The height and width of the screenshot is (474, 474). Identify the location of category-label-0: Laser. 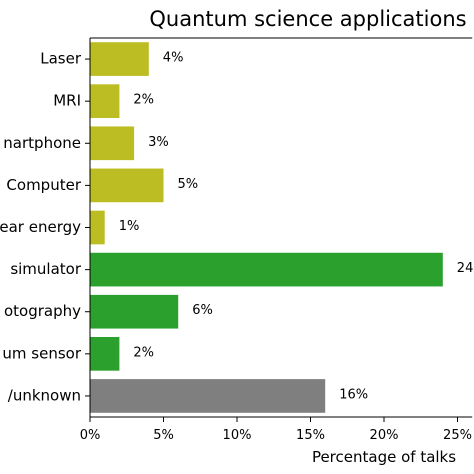
(61, 59).